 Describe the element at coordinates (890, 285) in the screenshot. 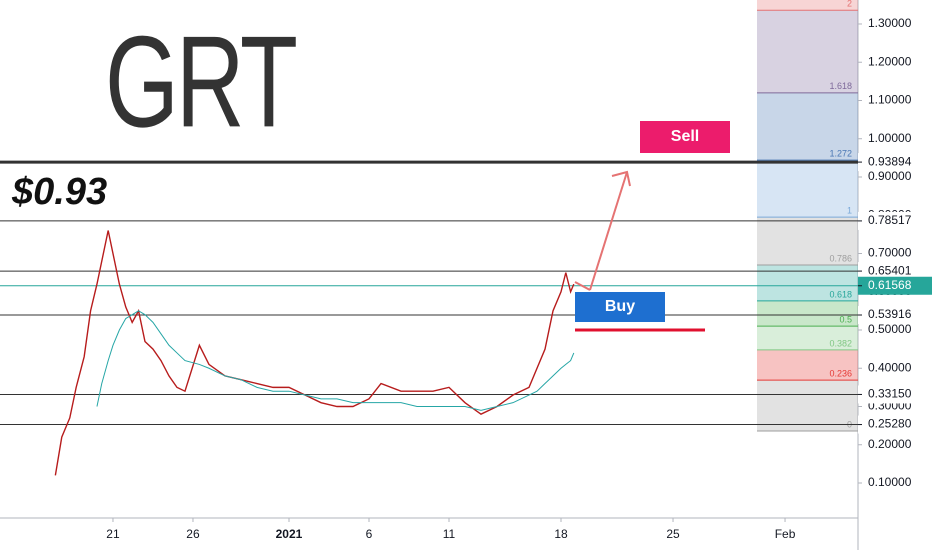

I see `level-label: 0.61568` at that location.